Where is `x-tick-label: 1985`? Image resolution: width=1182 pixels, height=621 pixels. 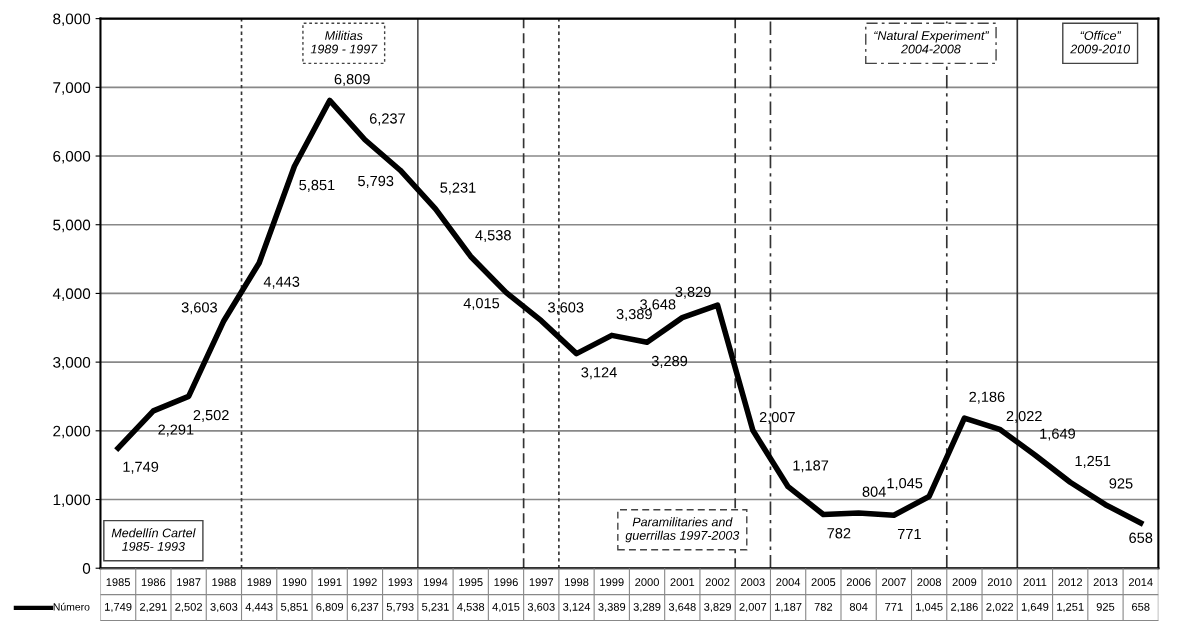
x-tick-label: 1985 is located at coordinates (118, 582).